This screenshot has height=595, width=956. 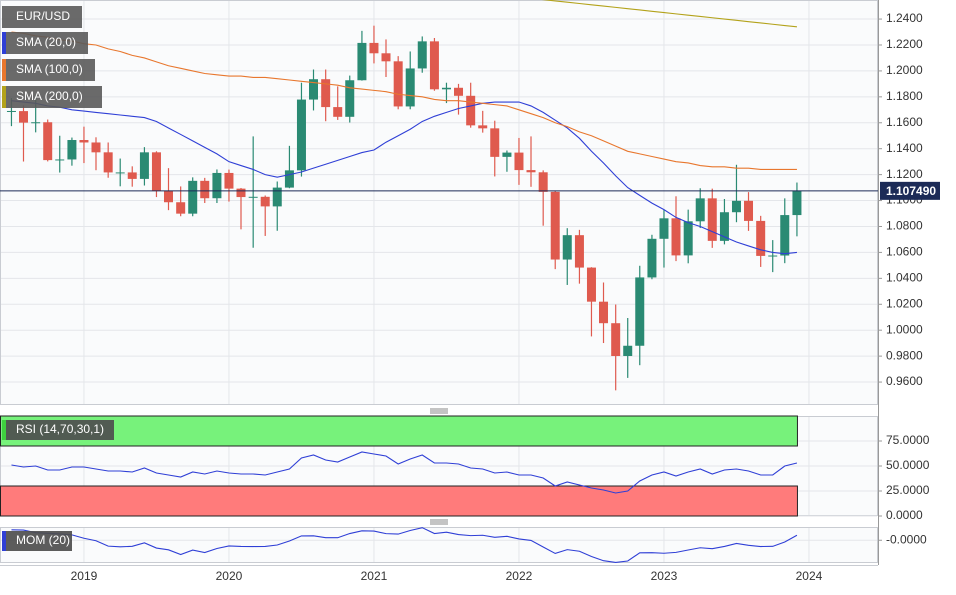 I want to click on legend-label: EUR/USD, so click(x=43, y=16).